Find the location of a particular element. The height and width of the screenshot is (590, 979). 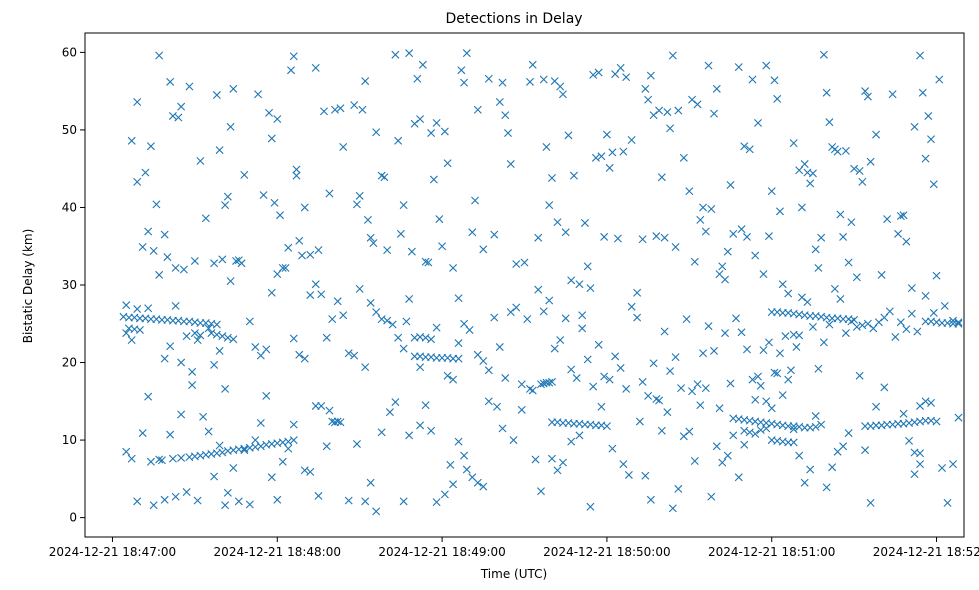

series-track-26km-late is located at coordinates (813, 324).